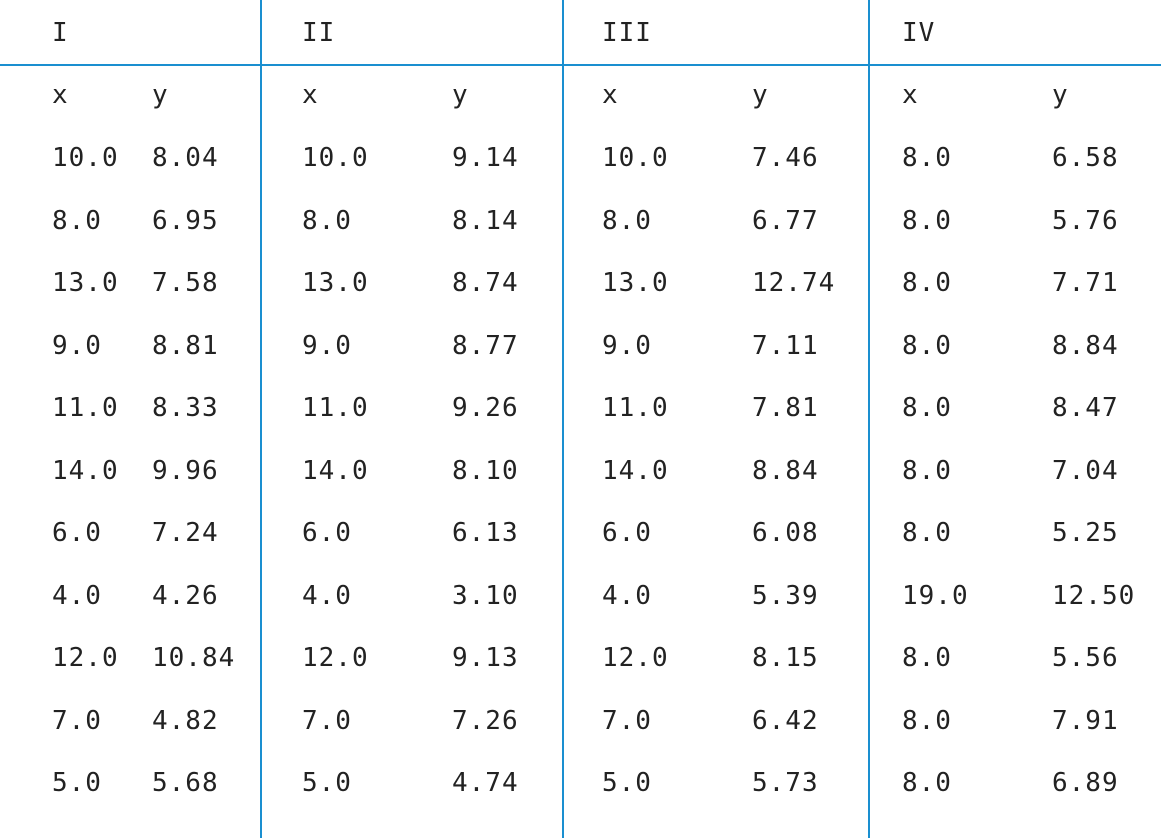 Image resolution: width=1161 pixels, height=838 pixels. I want to click on cell-y: 10.84, so click(194, 658).